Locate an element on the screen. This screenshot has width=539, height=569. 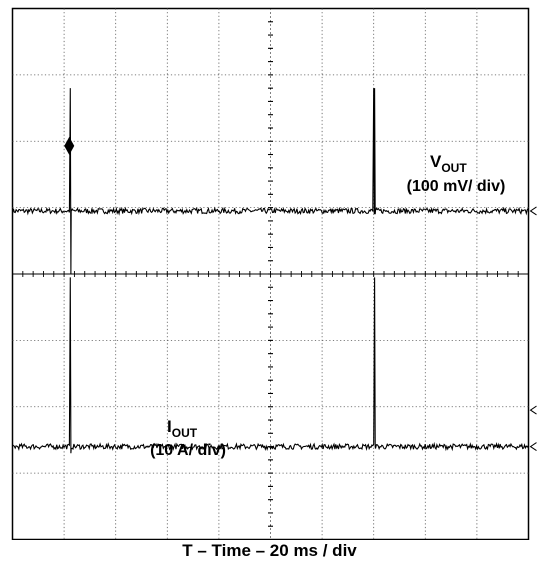
vout-label: VOUT is located at coordinates (448, 163).